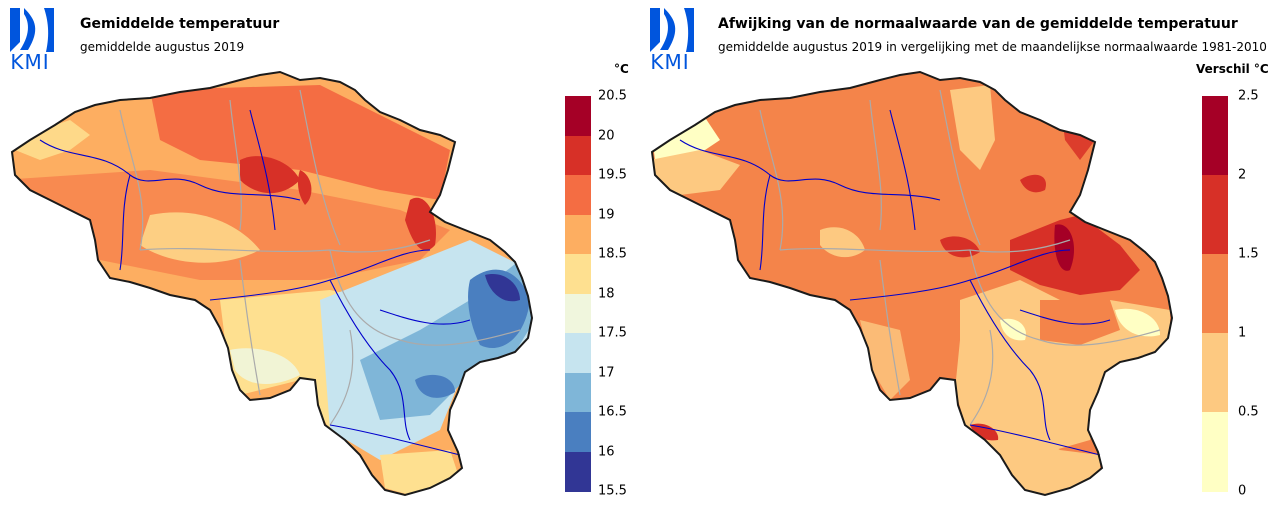  I want to click on legend-tick-label: 15.5, so click(612, 491).